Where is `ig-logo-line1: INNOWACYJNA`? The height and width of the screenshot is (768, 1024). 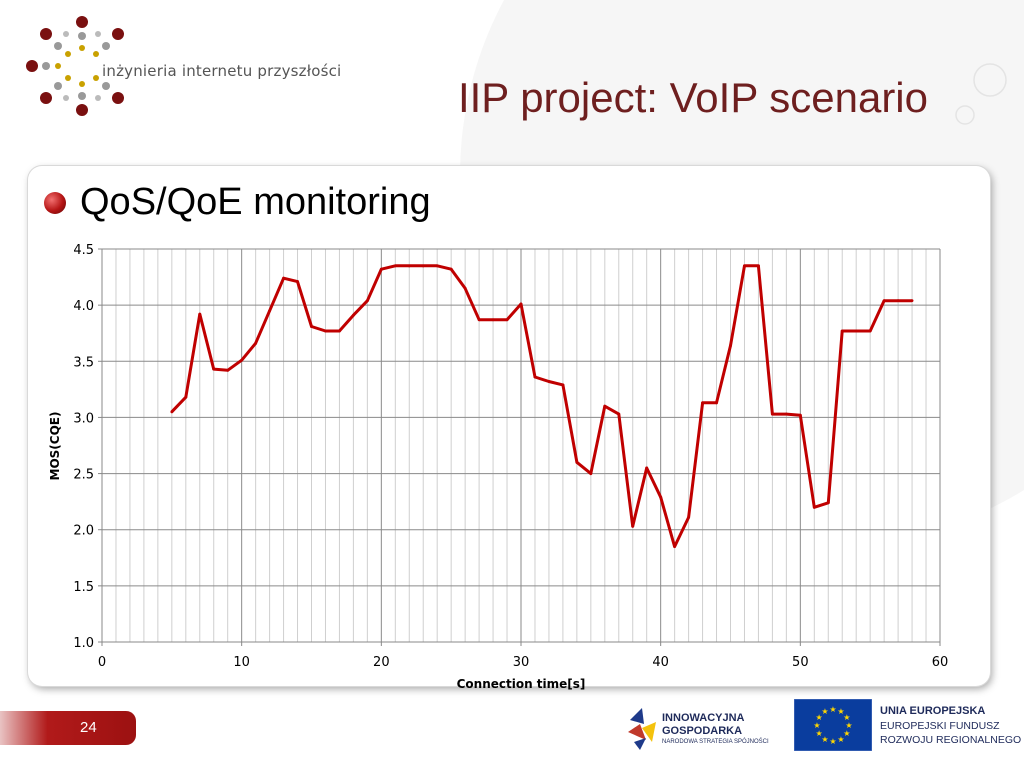
ig-logo-line1: INNOWACYJNA is located at coordinates (703, 718).